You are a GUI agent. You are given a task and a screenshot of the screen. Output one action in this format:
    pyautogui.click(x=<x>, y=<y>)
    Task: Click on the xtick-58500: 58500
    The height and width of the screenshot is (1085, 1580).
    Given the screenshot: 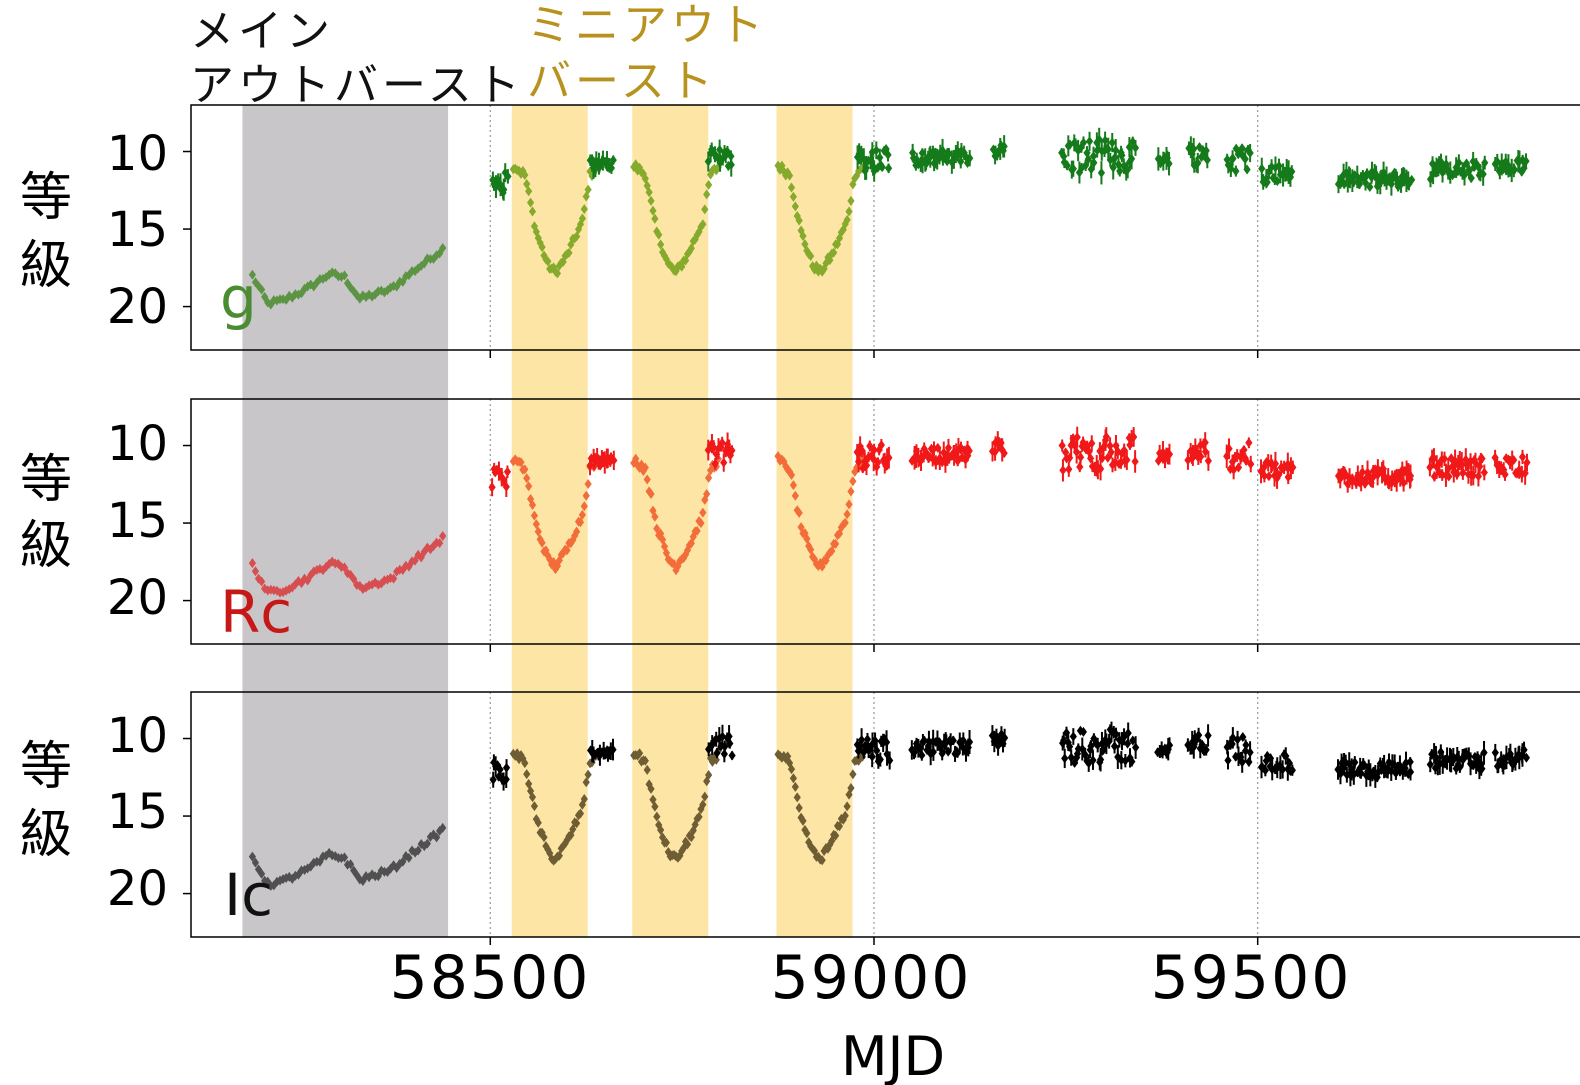 What is the action you would take?
    pyautogui.click(x=490, y=978)
    